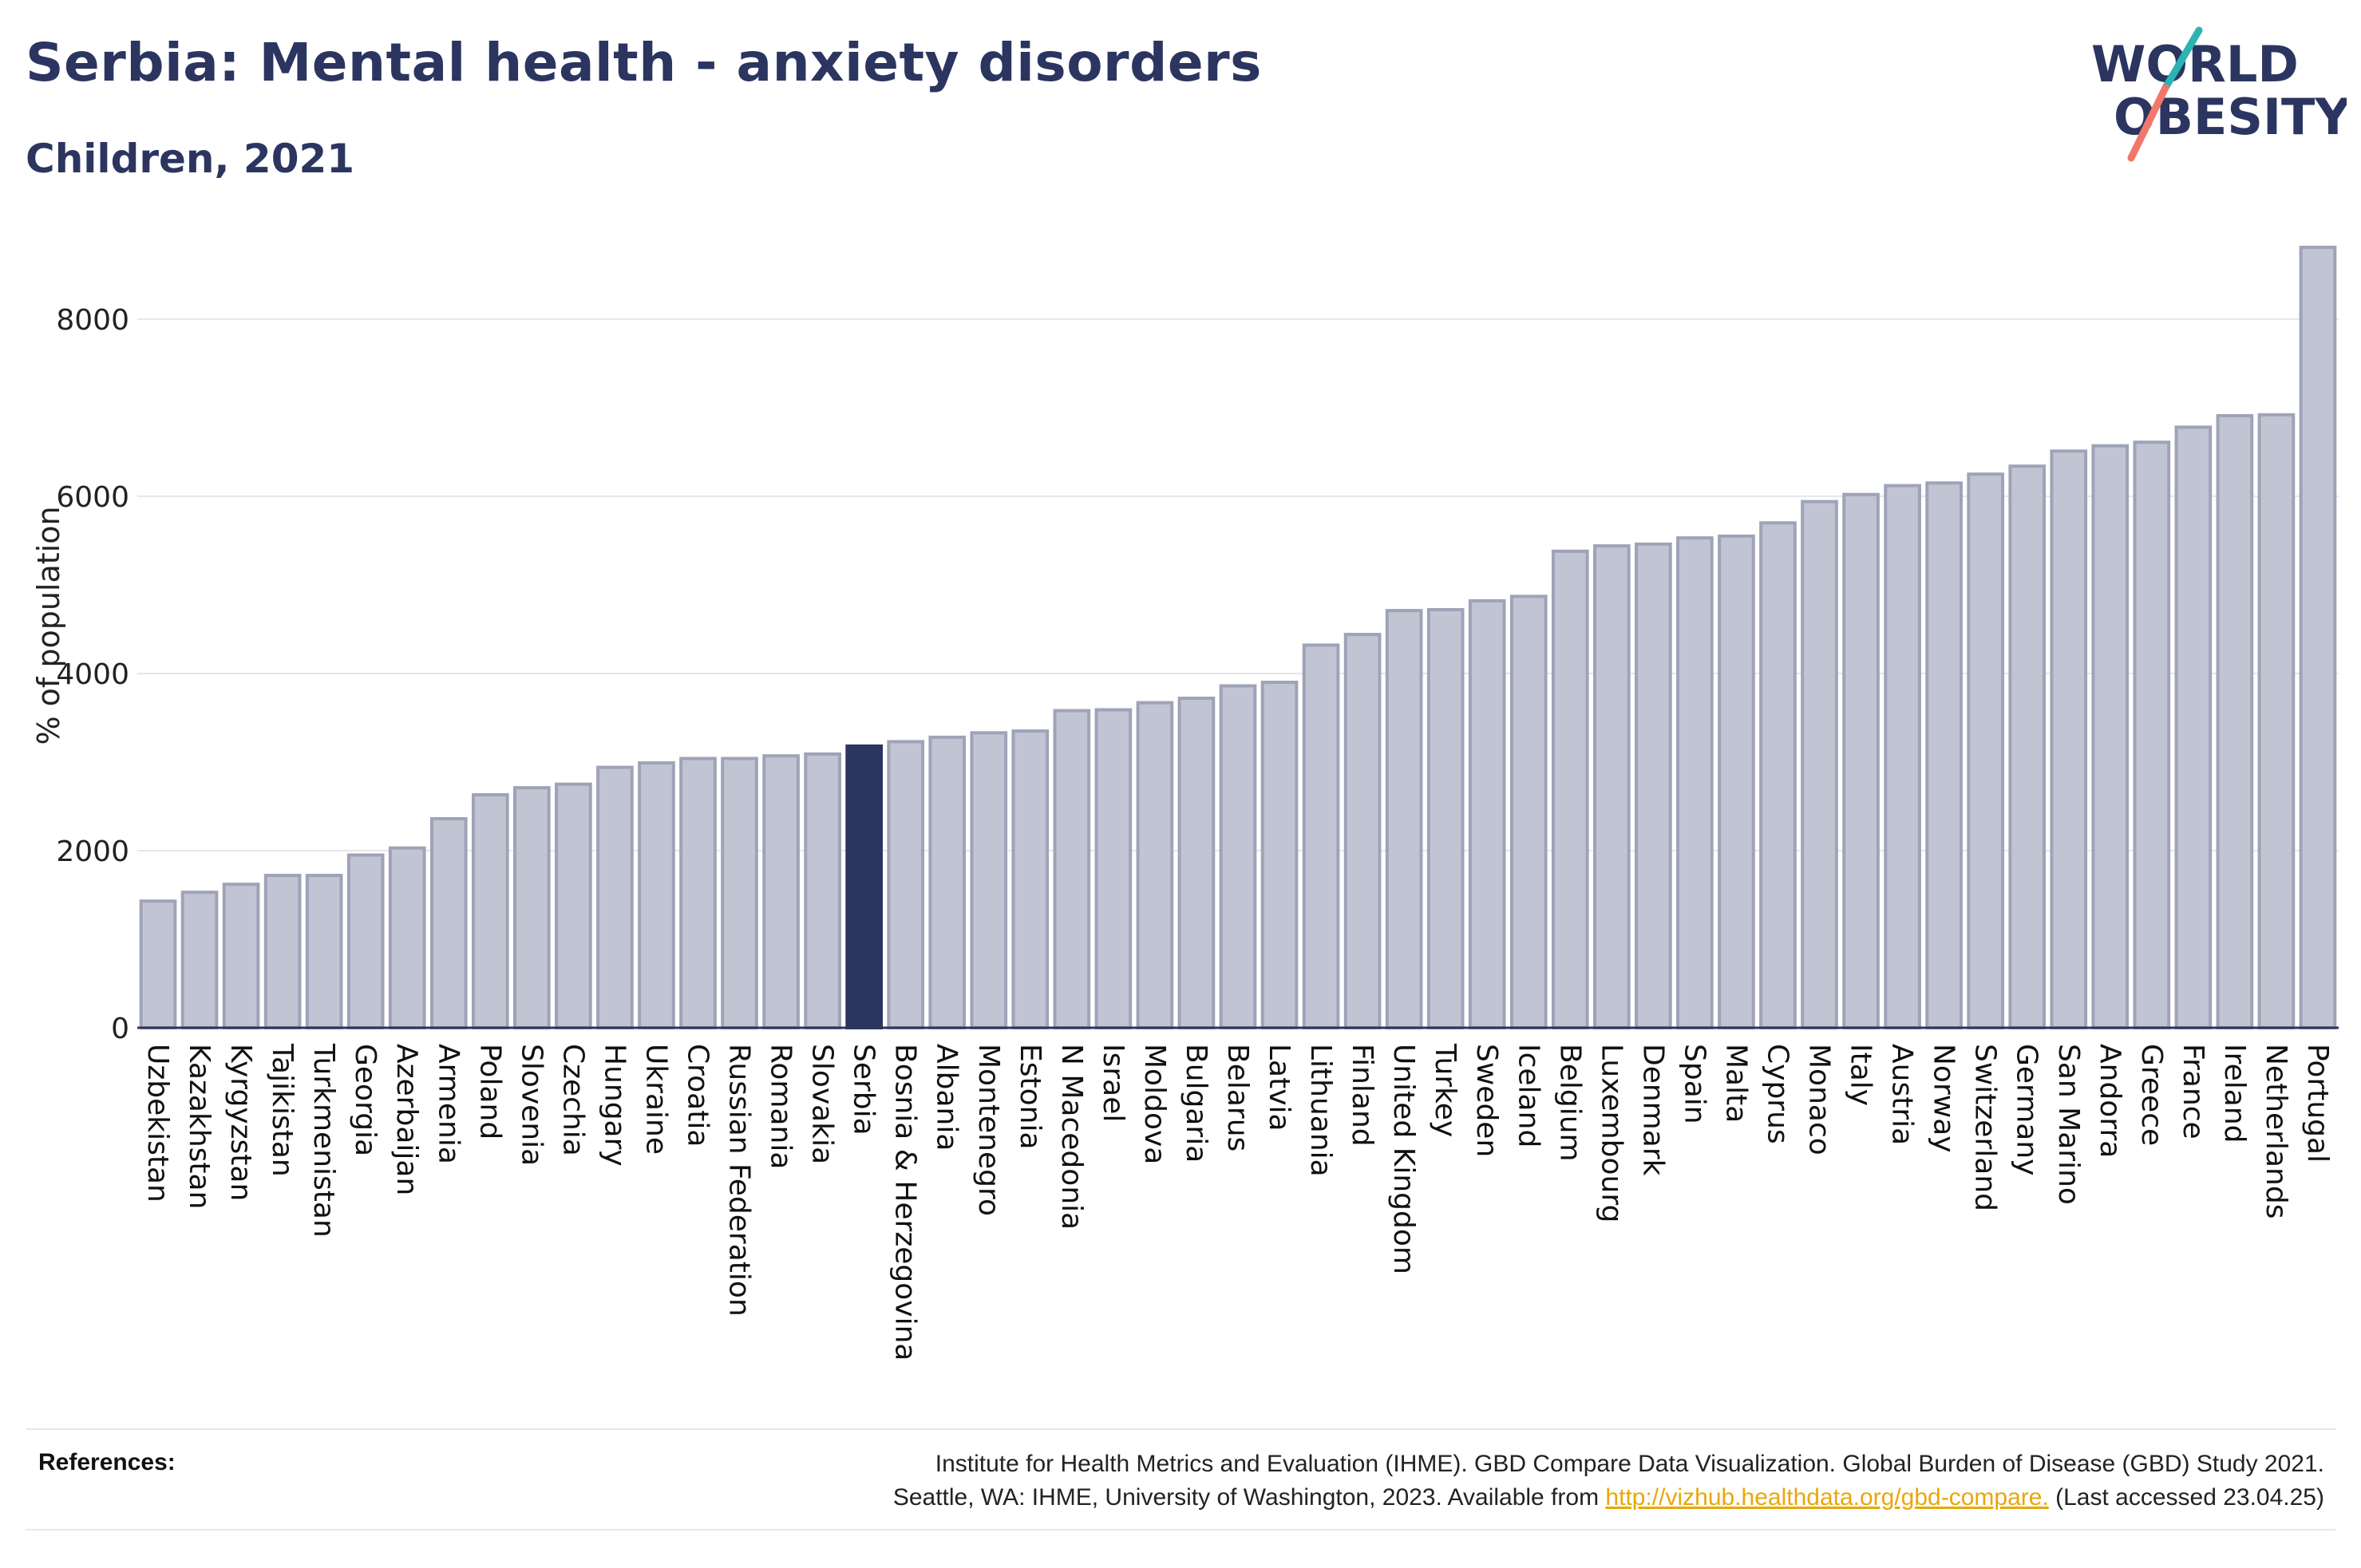 This screenshot has width=2361, height=1568. What do you see at coordinates (107, 1462) in the screenshot?
I see `references-label: References:` at bounding box center [107, 1462].